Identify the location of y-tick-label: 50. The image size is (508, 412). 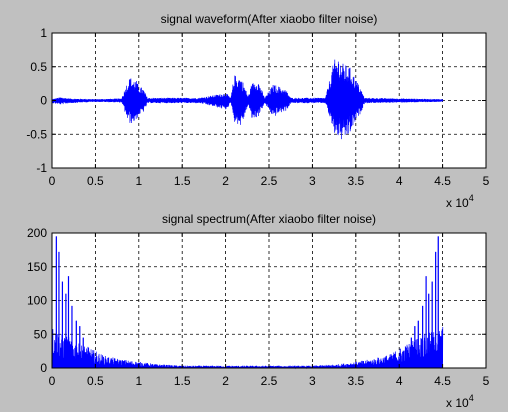
(41, 334).